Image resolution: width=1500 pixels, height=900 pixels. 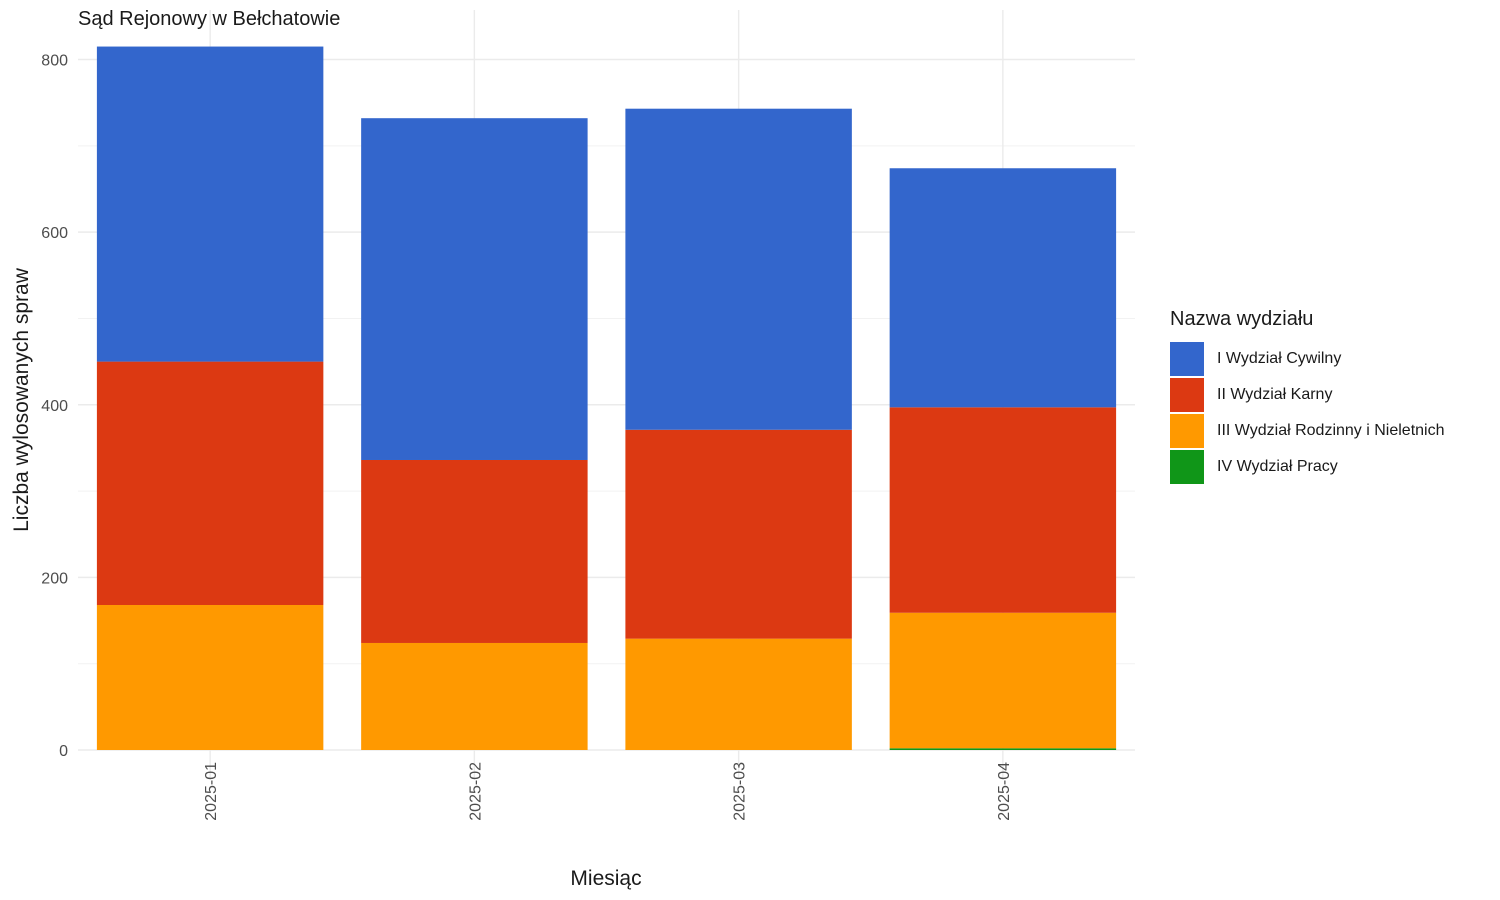 I want to click on y-axis-ticks: 0 200 400 600 800, so click(x=54, y=407).